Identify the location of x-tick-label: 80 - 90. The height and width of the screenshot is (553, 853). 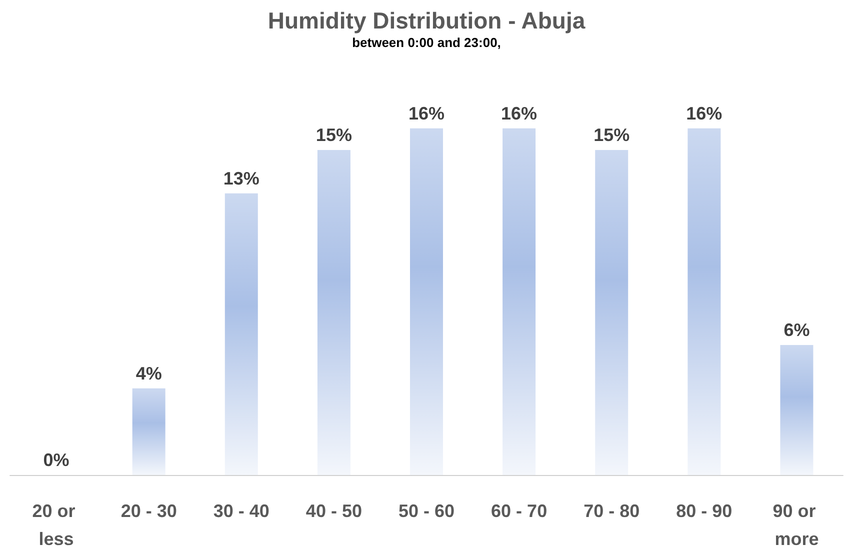
(704, 511).